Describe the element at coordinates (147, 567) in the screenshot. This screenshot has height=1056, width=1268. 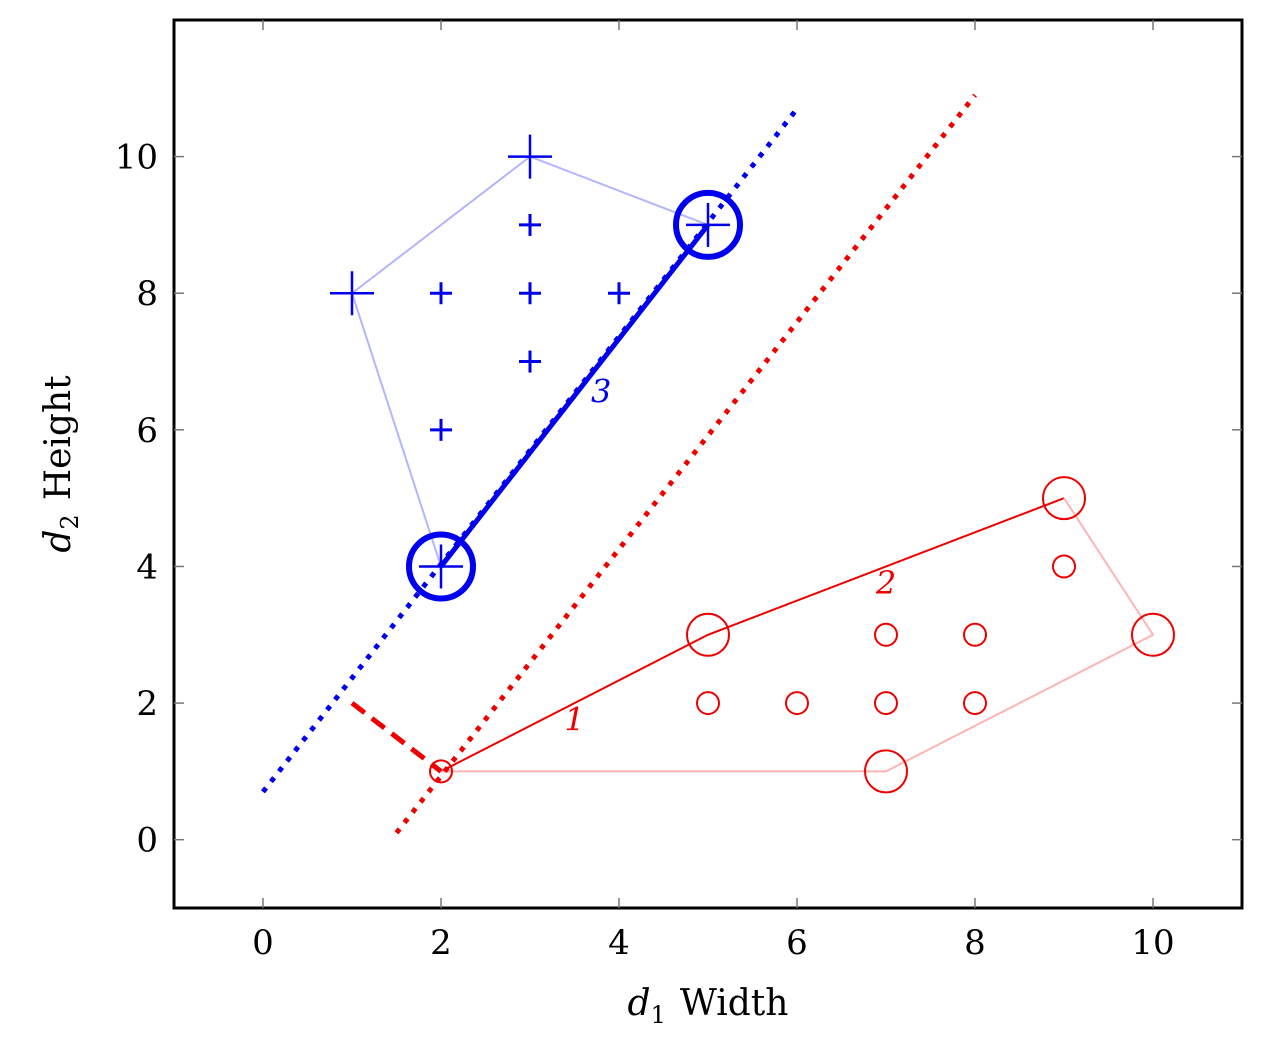
I see `y-tick-label: 4` at that location.